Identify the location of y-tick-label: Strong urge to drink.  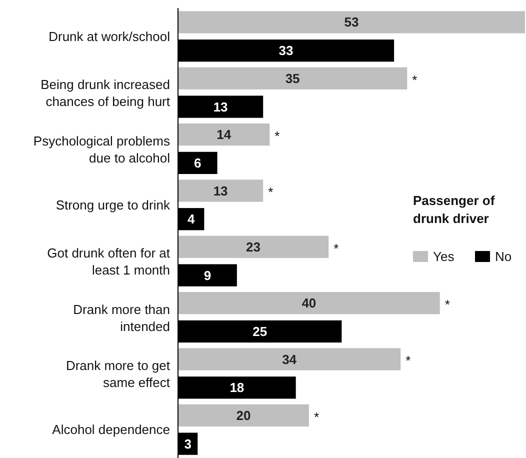
(113, 204).